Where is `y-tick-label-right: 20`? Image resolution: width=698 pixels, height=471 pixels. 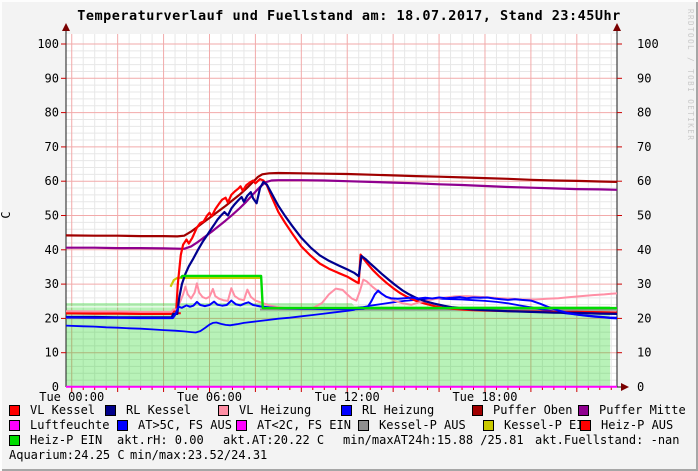 y-tick-label-right: 20 is located at coordinates (644, 318).